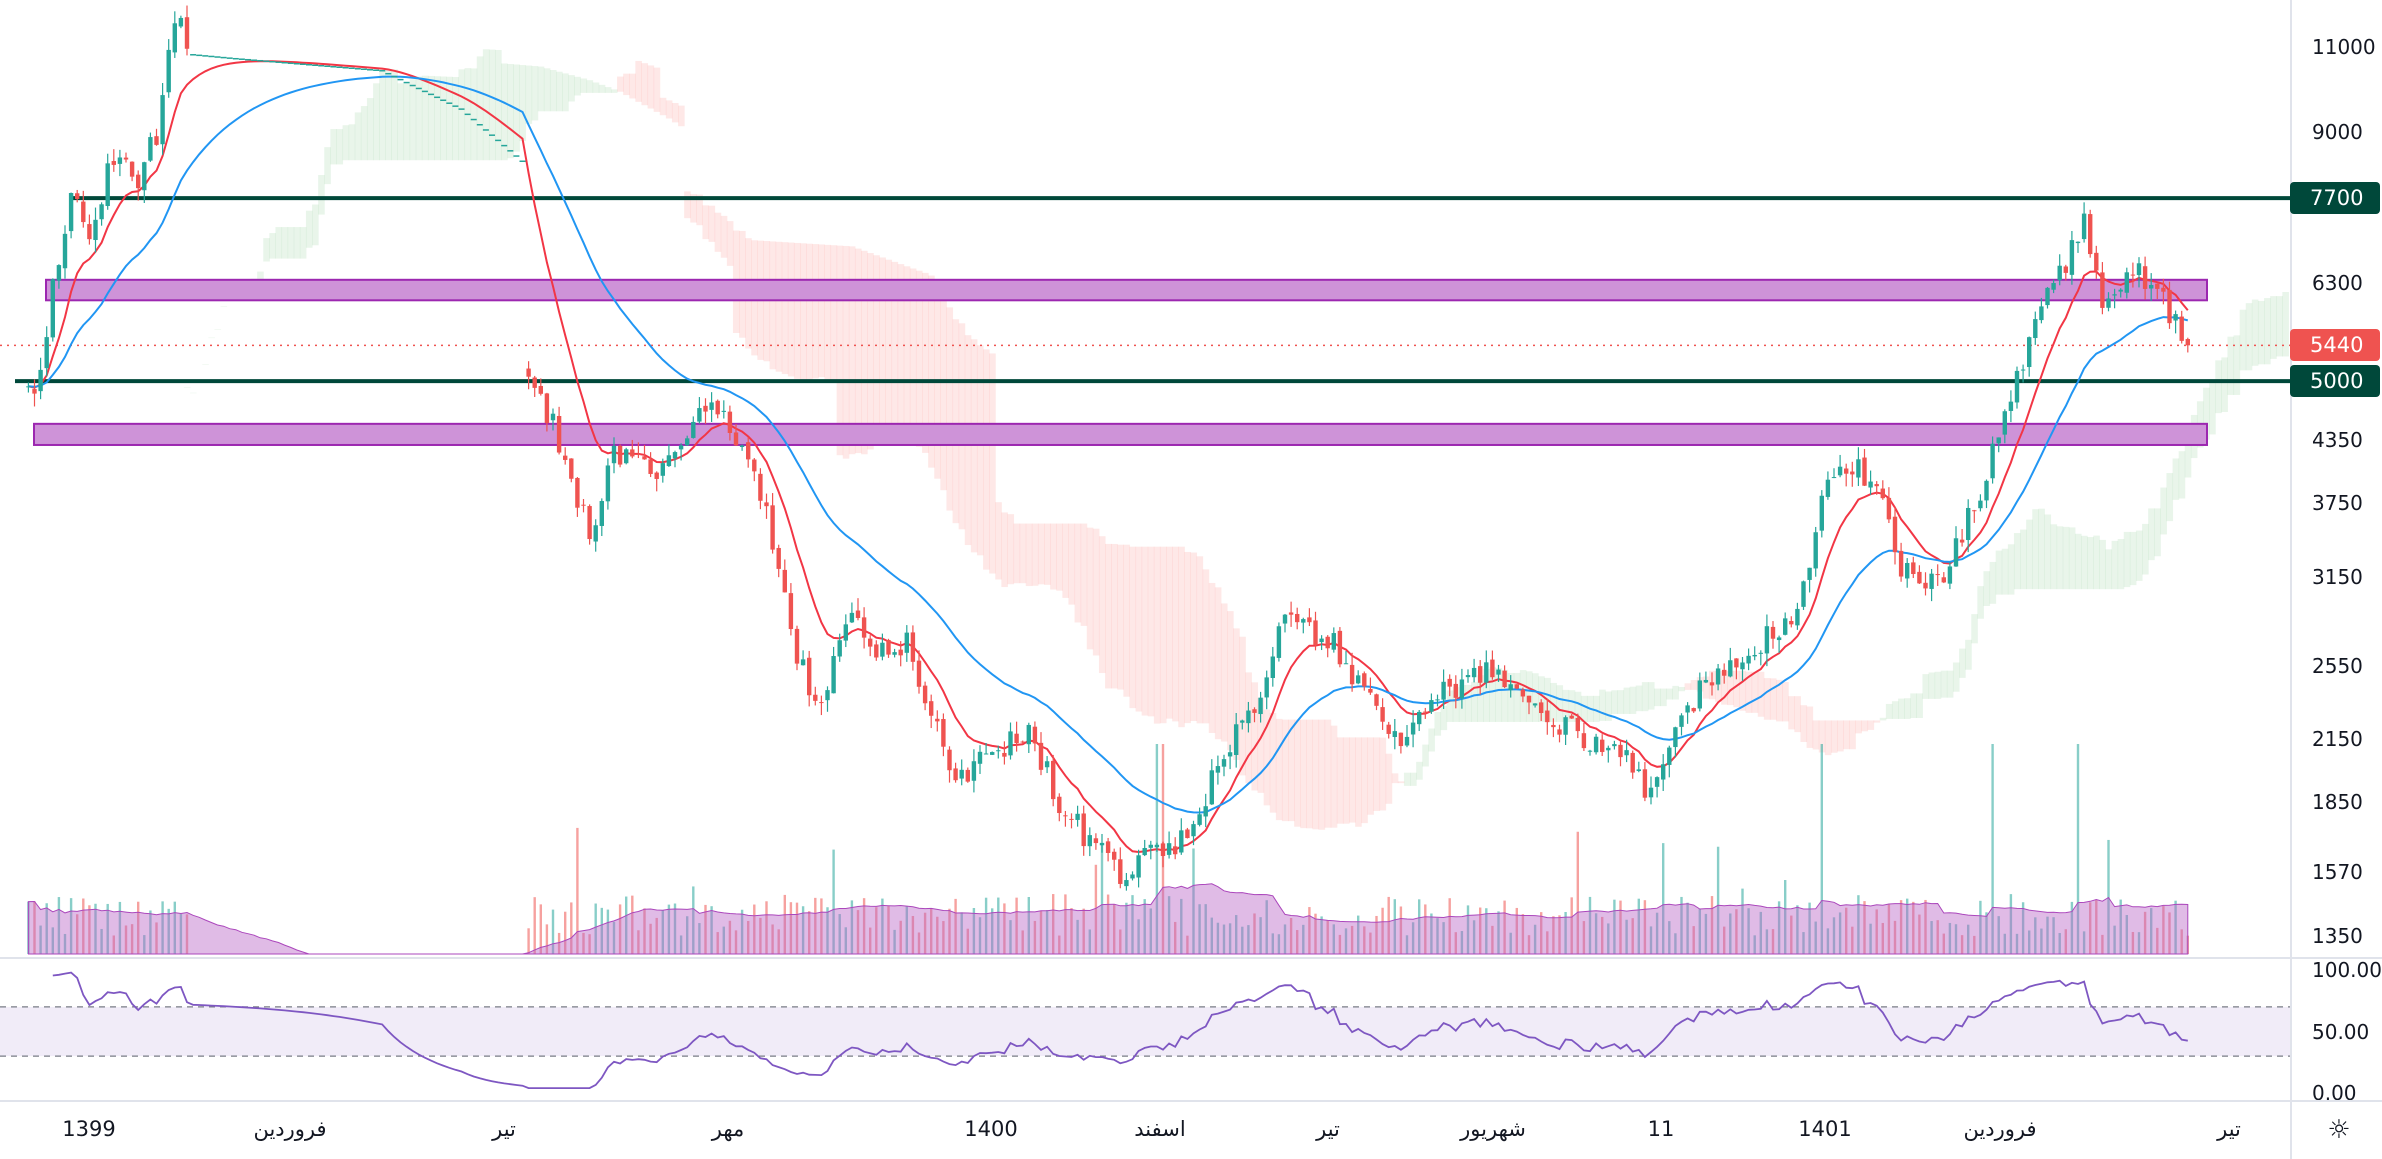  I want to click on sun-gear-icon: ☼, so click(2339, 1130).